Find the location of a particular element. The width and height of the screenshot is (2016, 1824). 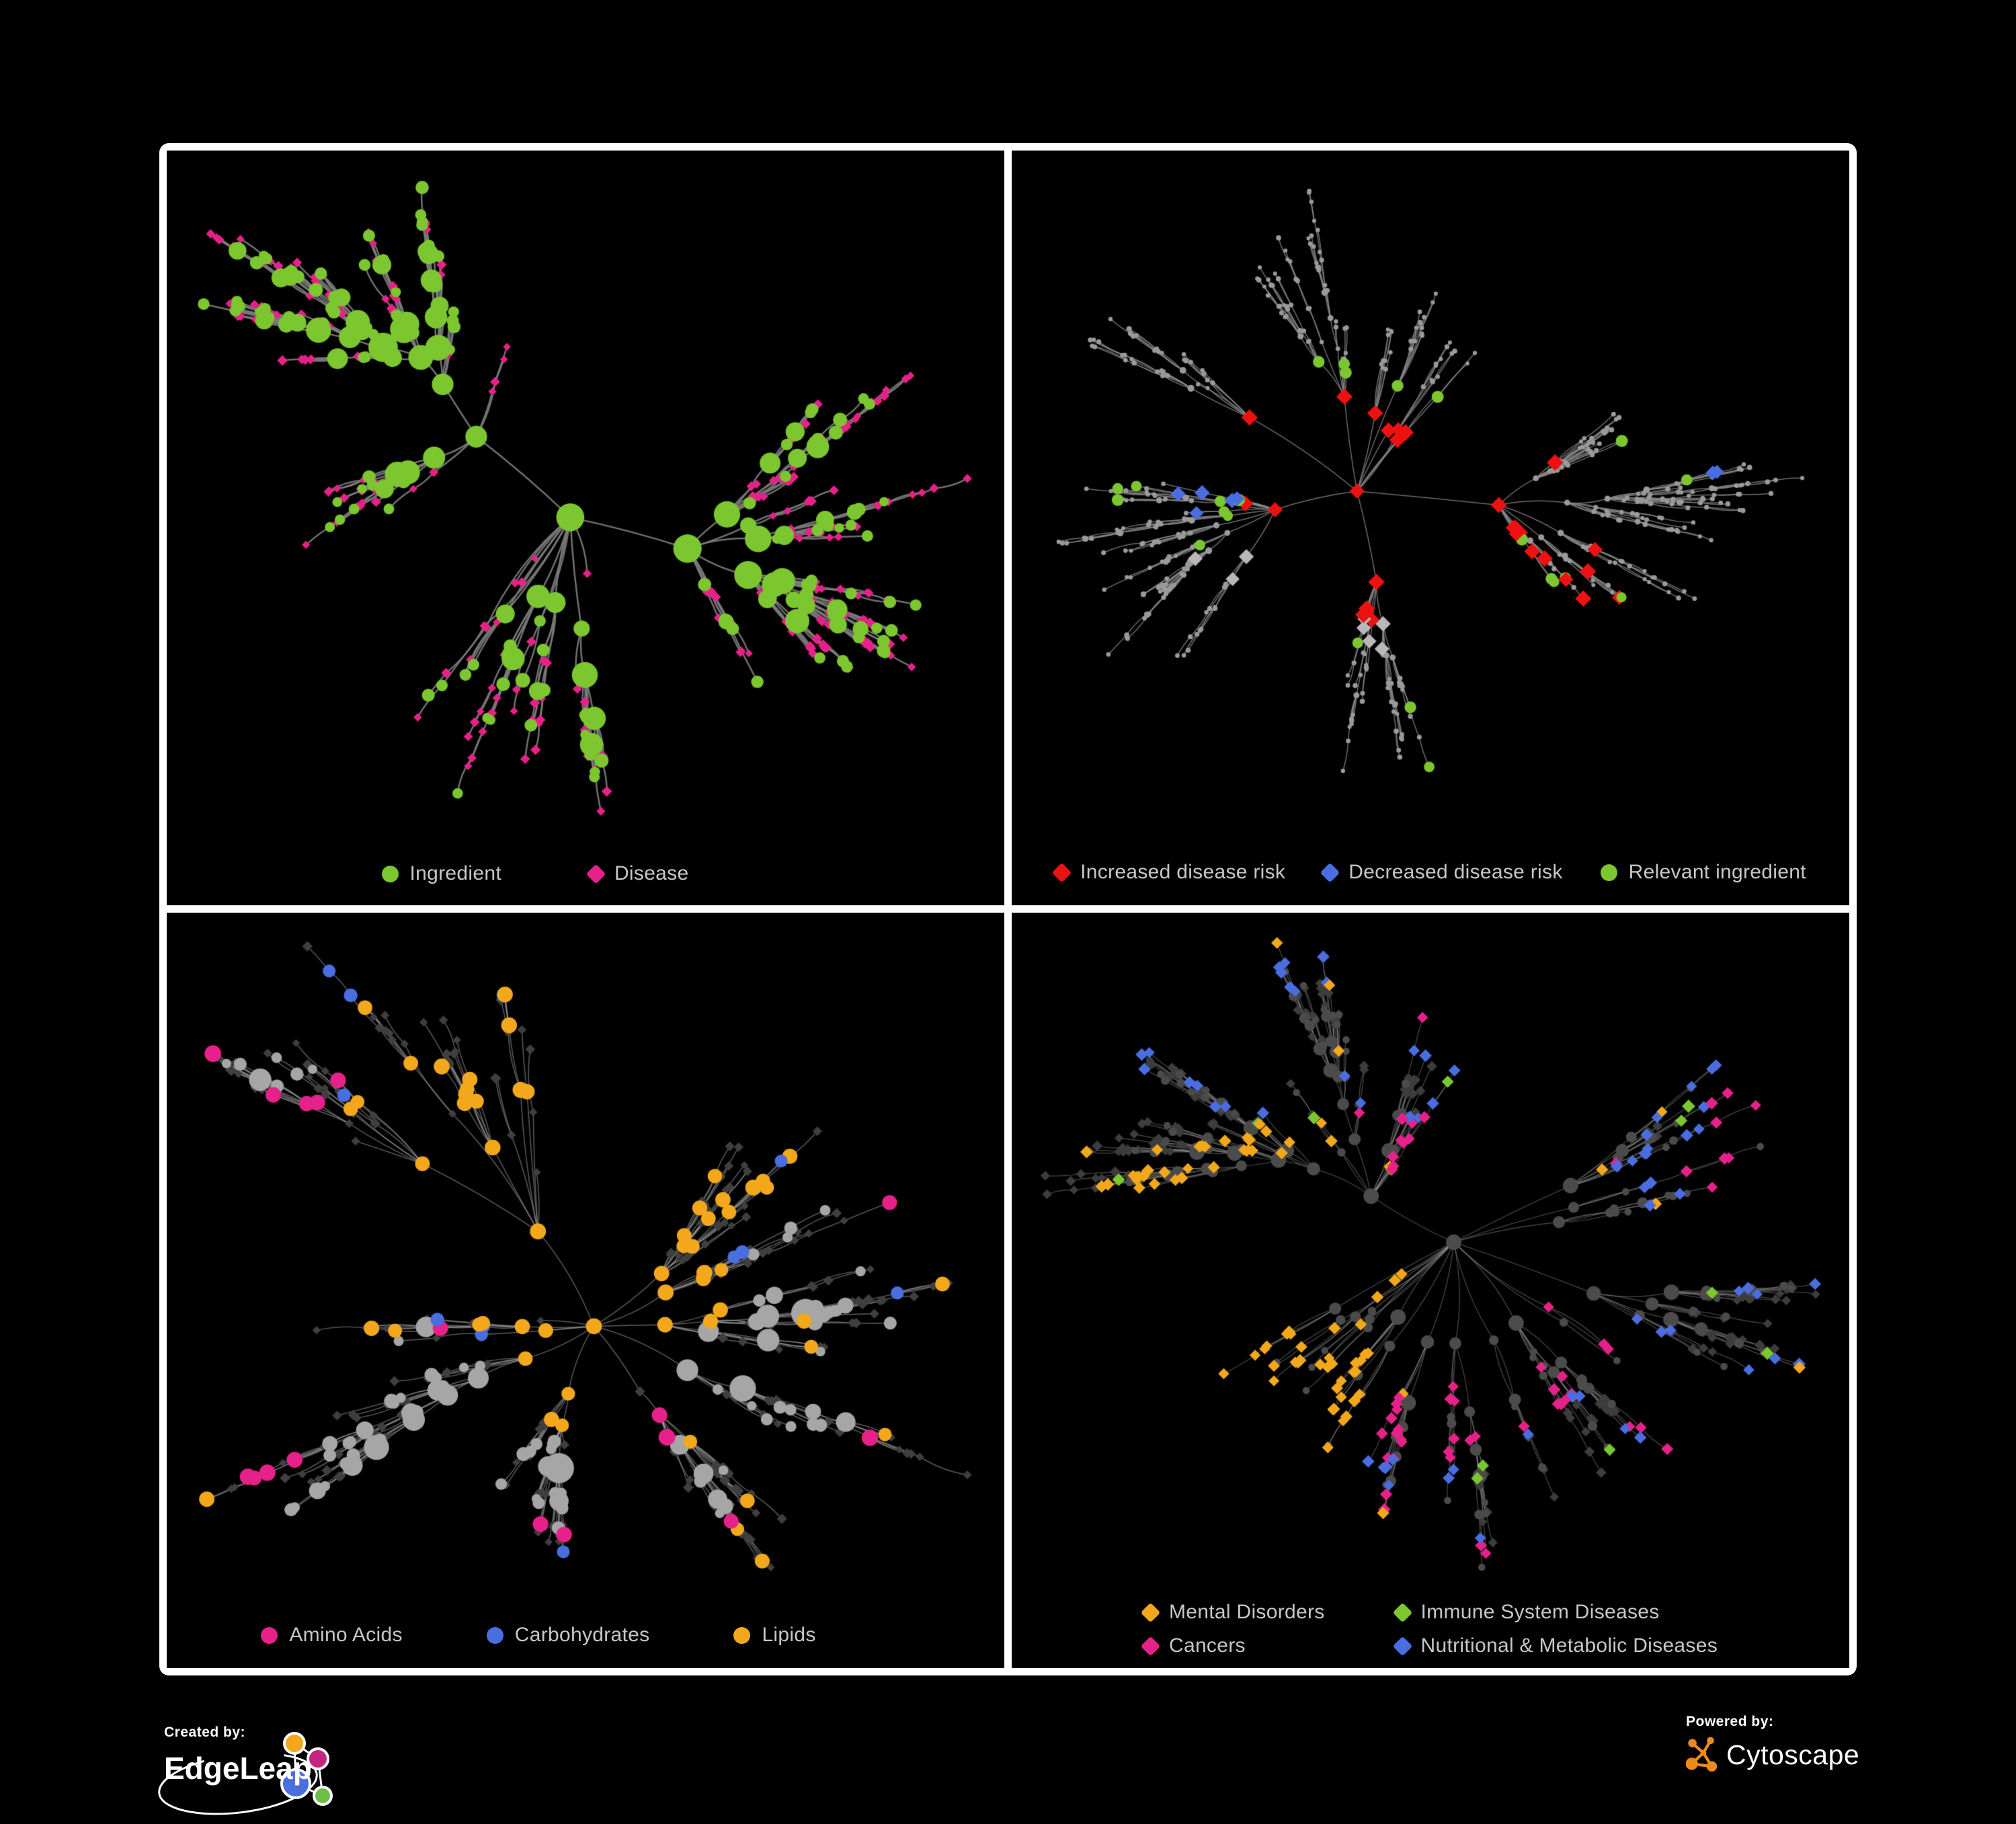

legend-item-amino-acids: Amino Acids is located at coordinates (331, 1635).